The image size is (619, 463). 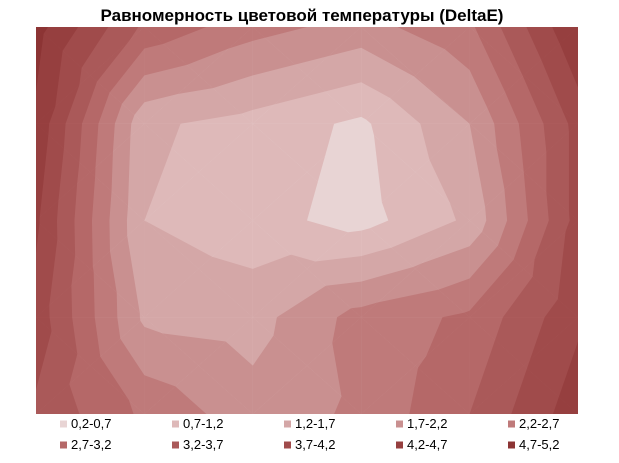 I want to click on legend-label: 3,7-4,2, so click(x=315, y=444).